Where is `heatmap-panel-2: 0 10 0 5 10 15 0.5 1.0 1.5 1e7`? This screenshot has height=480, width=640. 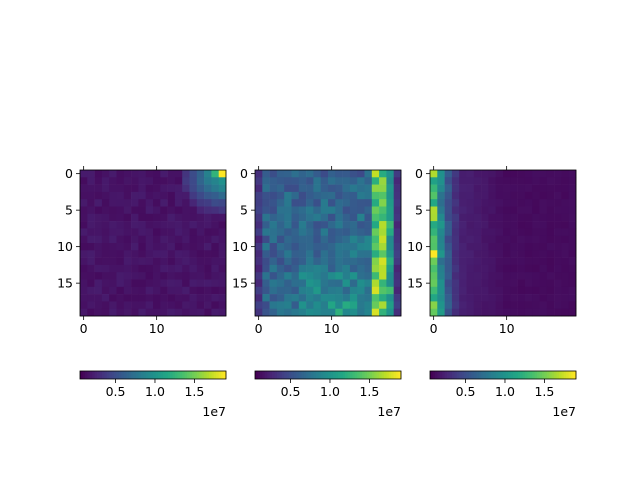
heatmap-panel-2: 0 10 0 5 10 15 0.5 1.0 1.5 1e7 is located at coordinates (317, 292).